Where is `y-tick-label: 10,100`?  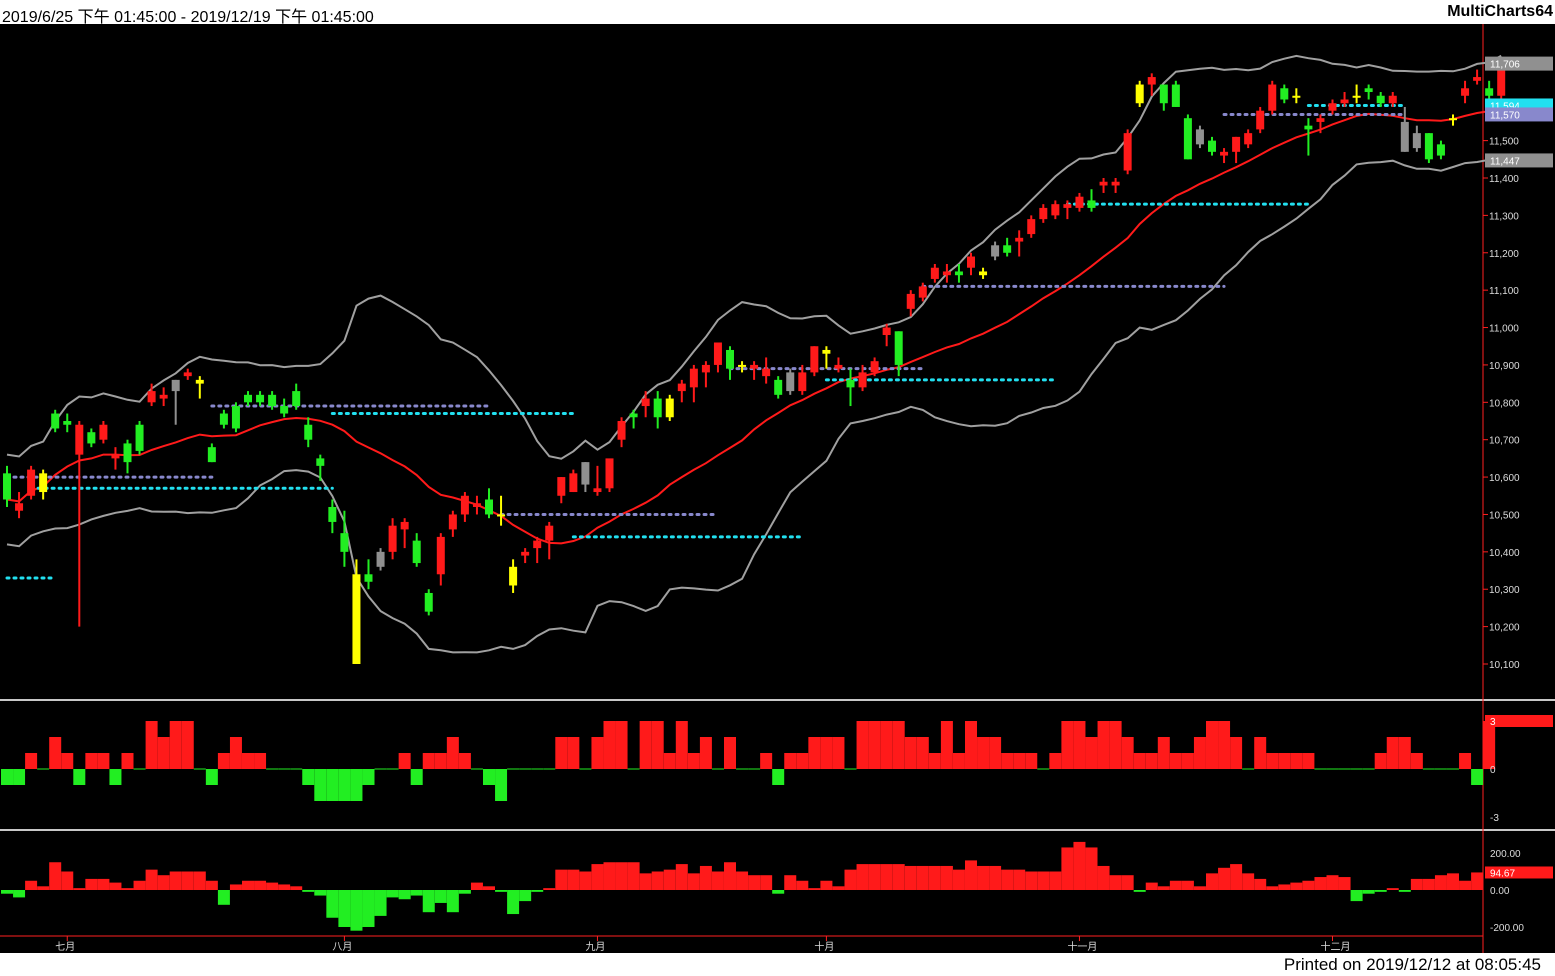 y-tick-label: 10,100 is located at coordinates (1504, 665).